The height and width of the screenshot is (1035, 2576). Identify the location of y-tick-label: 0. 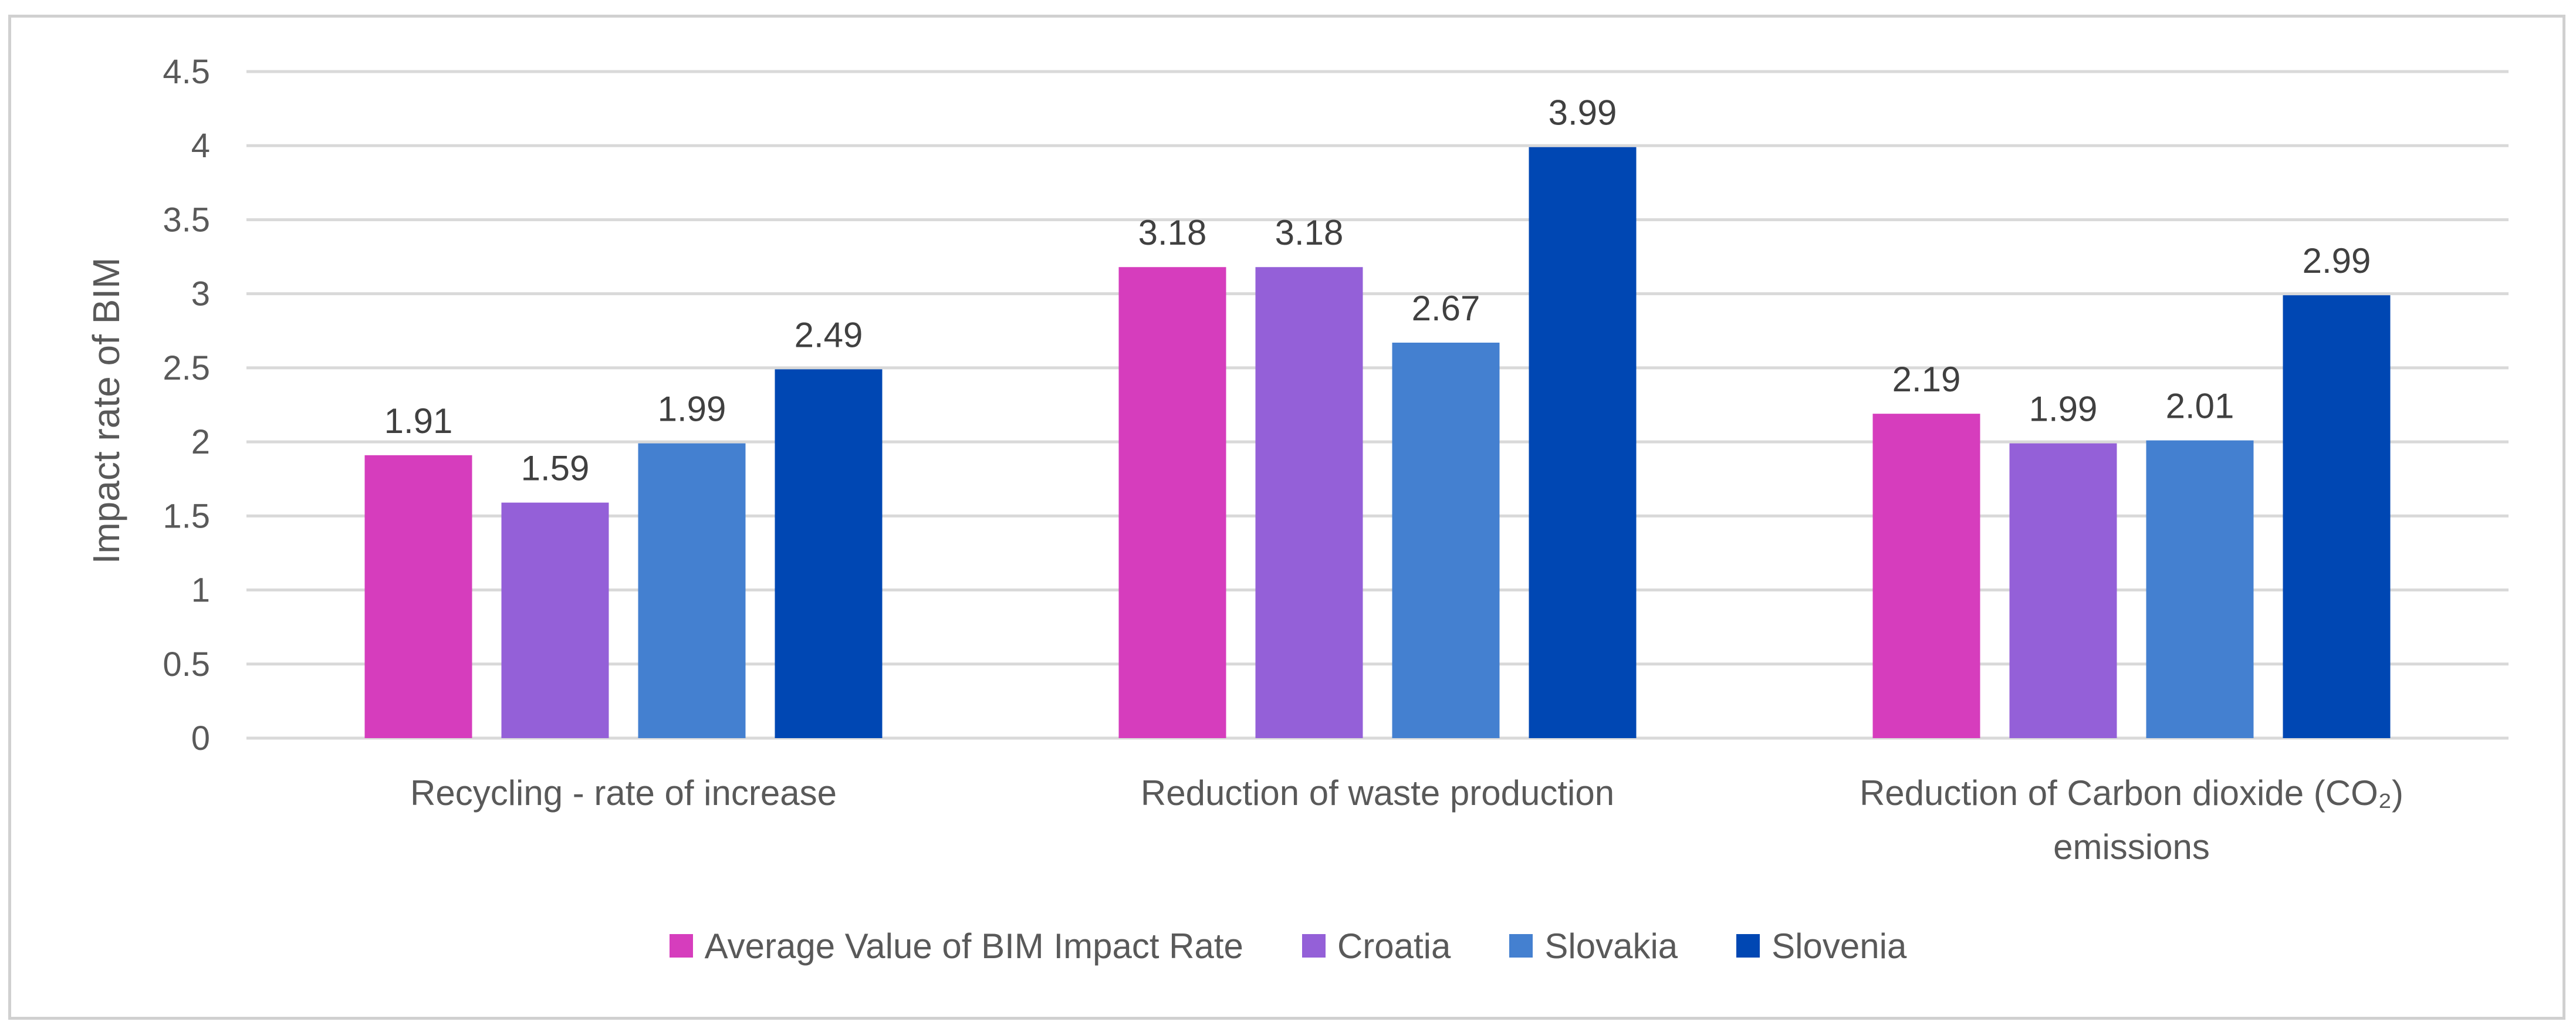
(200, 738).